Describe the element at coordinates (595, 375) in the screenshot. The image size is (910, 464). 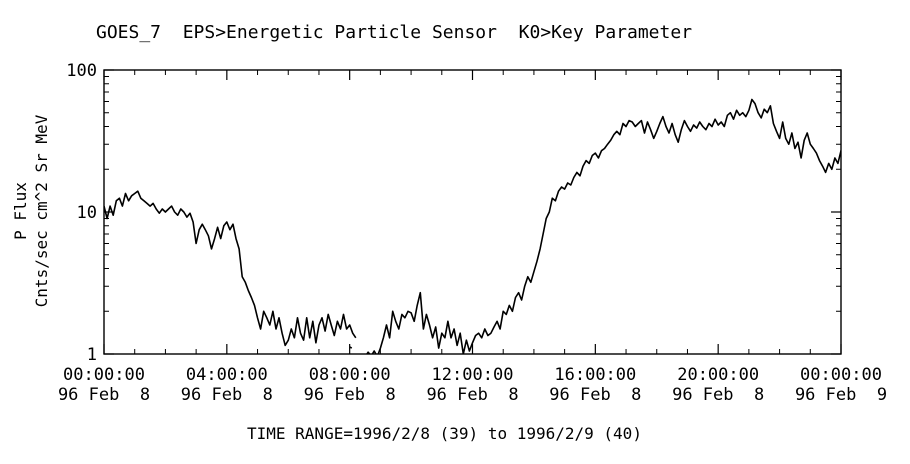
I see `x-tick-time-label: 16:00:00` at that location.